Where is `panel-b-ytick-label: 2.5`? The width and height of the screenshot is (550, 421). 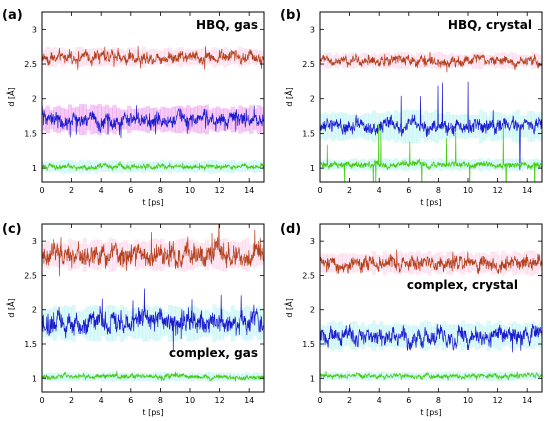
panel-b-ytick-label: 2.5 is located at coordinates (308, 64).